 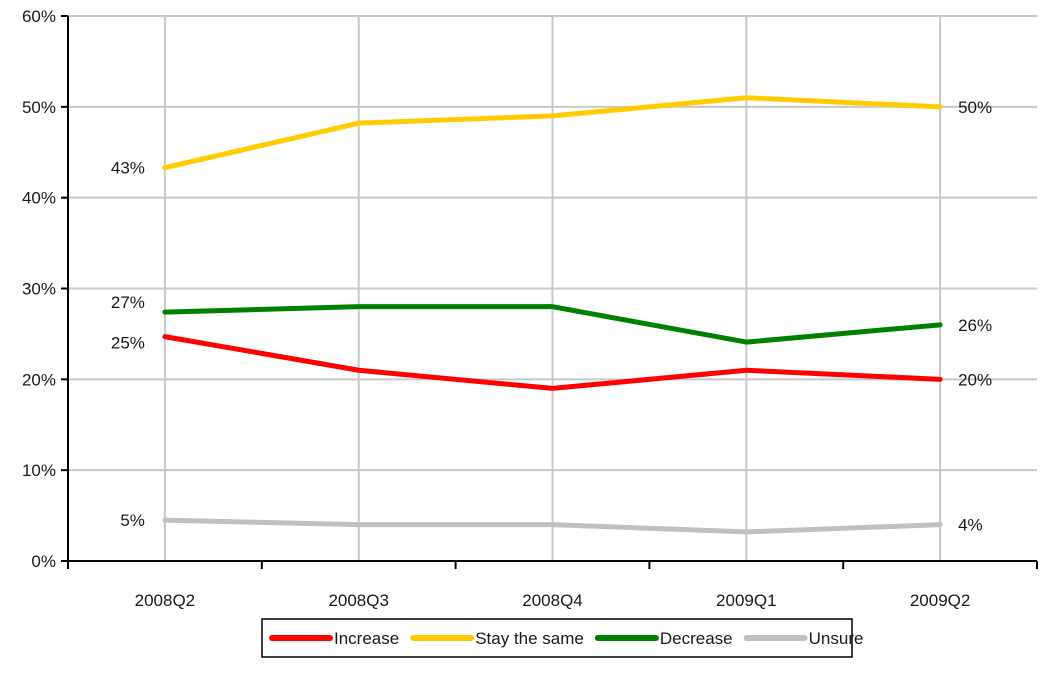 What do you see at coordinates (975, 107) in the screenshot?
I see `data-label-end: 50%` at bounding box center [975, 107].